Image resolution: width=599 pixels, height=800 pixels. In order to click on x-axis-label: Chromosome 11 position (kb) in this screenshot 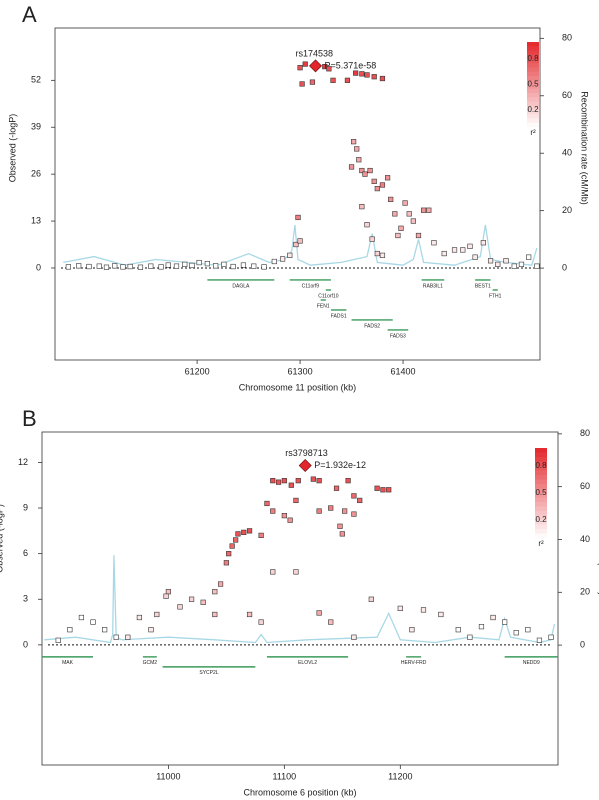, I will do `click(297, 387)`.